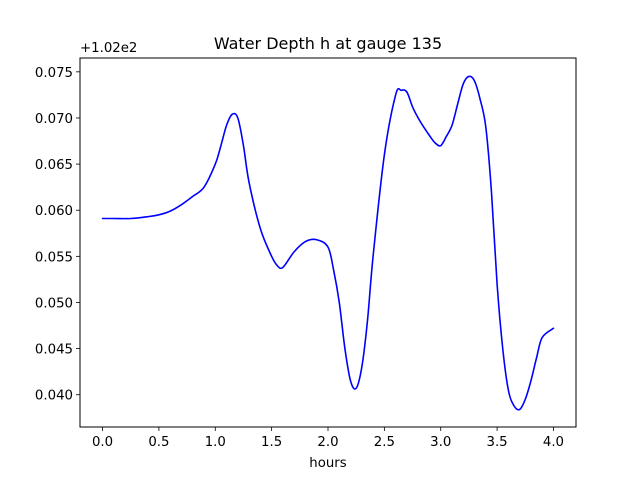  Describe the element at coordinates (54, 73) in the screenshot. I see `y-tick-label: 0.075` at that location.